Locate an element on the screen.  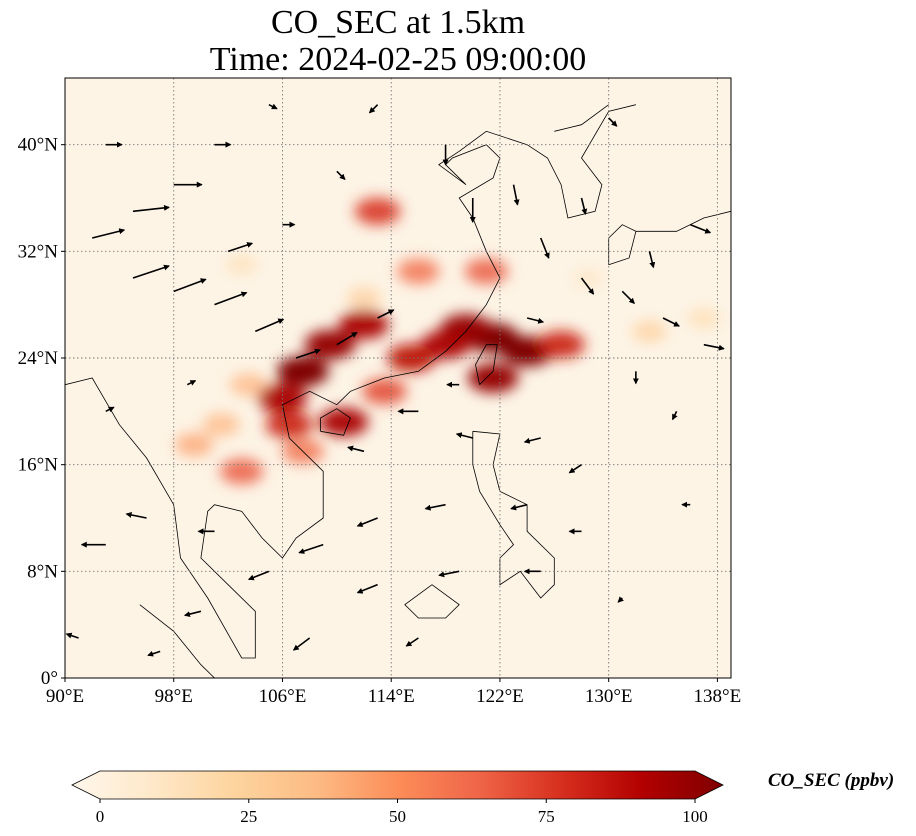
lon-tick-label: 122°E is located at coordinates (500, 696).